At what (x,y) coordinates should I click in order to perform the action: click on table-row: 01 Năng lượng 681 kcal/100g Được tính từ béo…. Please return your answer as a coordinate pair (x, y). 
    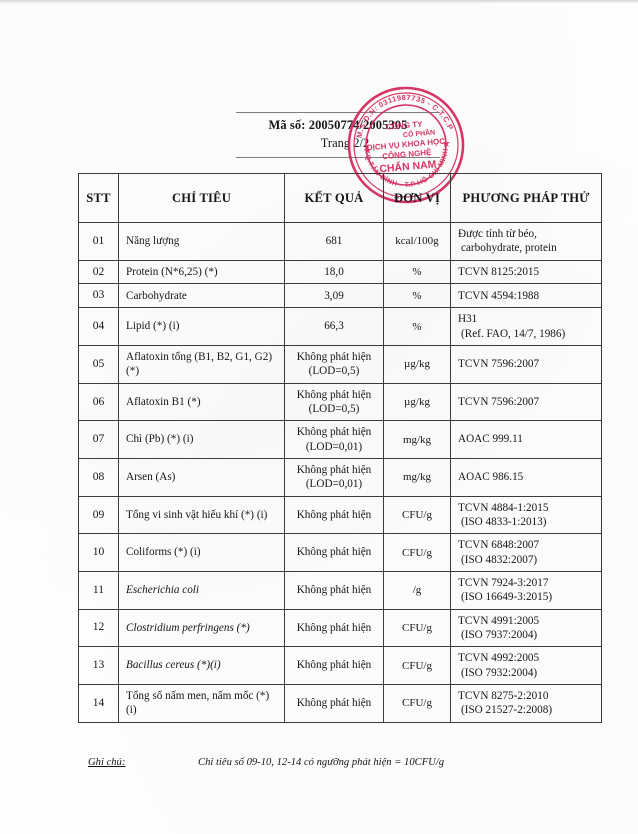
    Looking at the image, I should click on (340, 241).